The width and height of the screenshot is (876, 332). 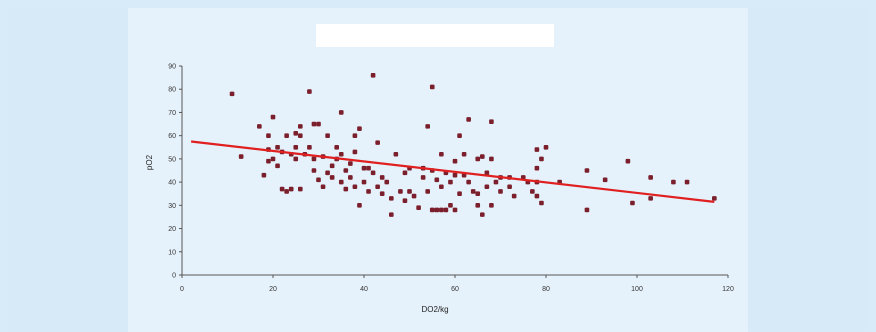 What do you see at coordinates (434, 309) in the screenshot?
I see `x-axis-title: DO2/kg` at bounding box center [434, 309].